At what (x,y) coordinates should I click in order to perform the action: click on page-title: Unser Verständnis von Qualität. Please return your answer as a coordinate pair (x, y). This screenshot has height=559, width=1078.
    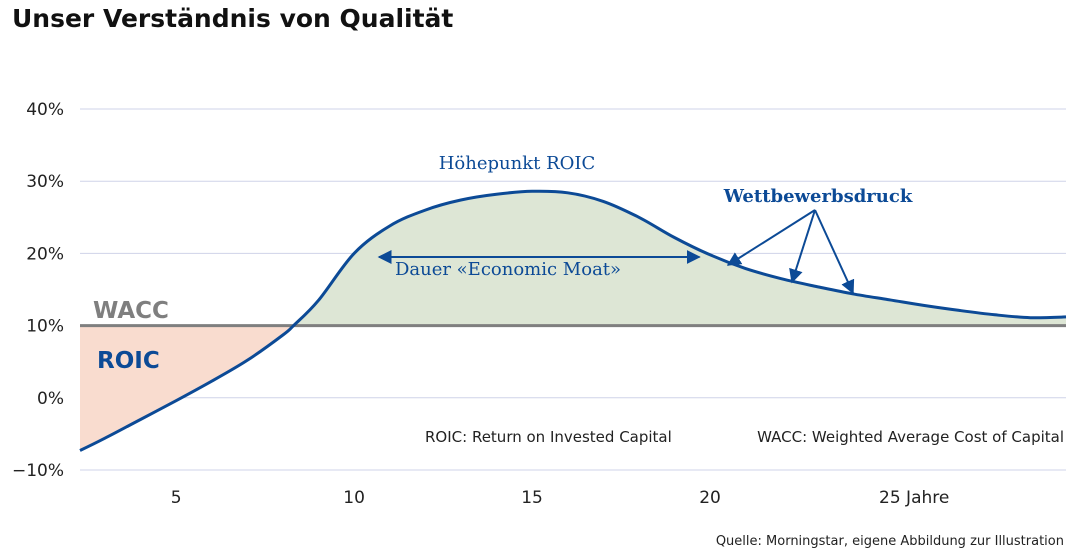
    Looking at the image, I should click on (233, 18).